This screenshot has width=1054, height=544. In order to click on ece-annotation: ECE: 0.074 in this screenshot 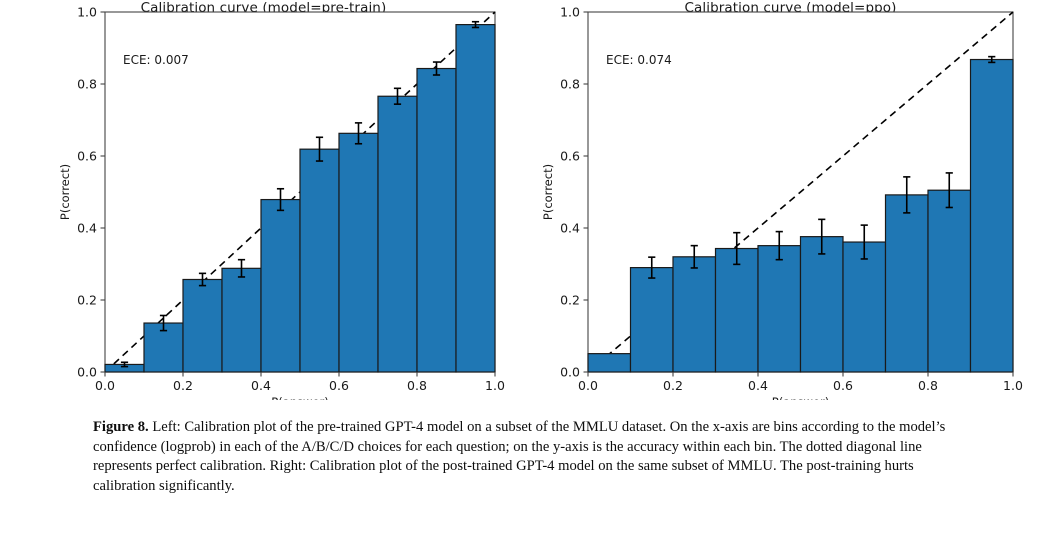, I will do `click(639, 60)`.